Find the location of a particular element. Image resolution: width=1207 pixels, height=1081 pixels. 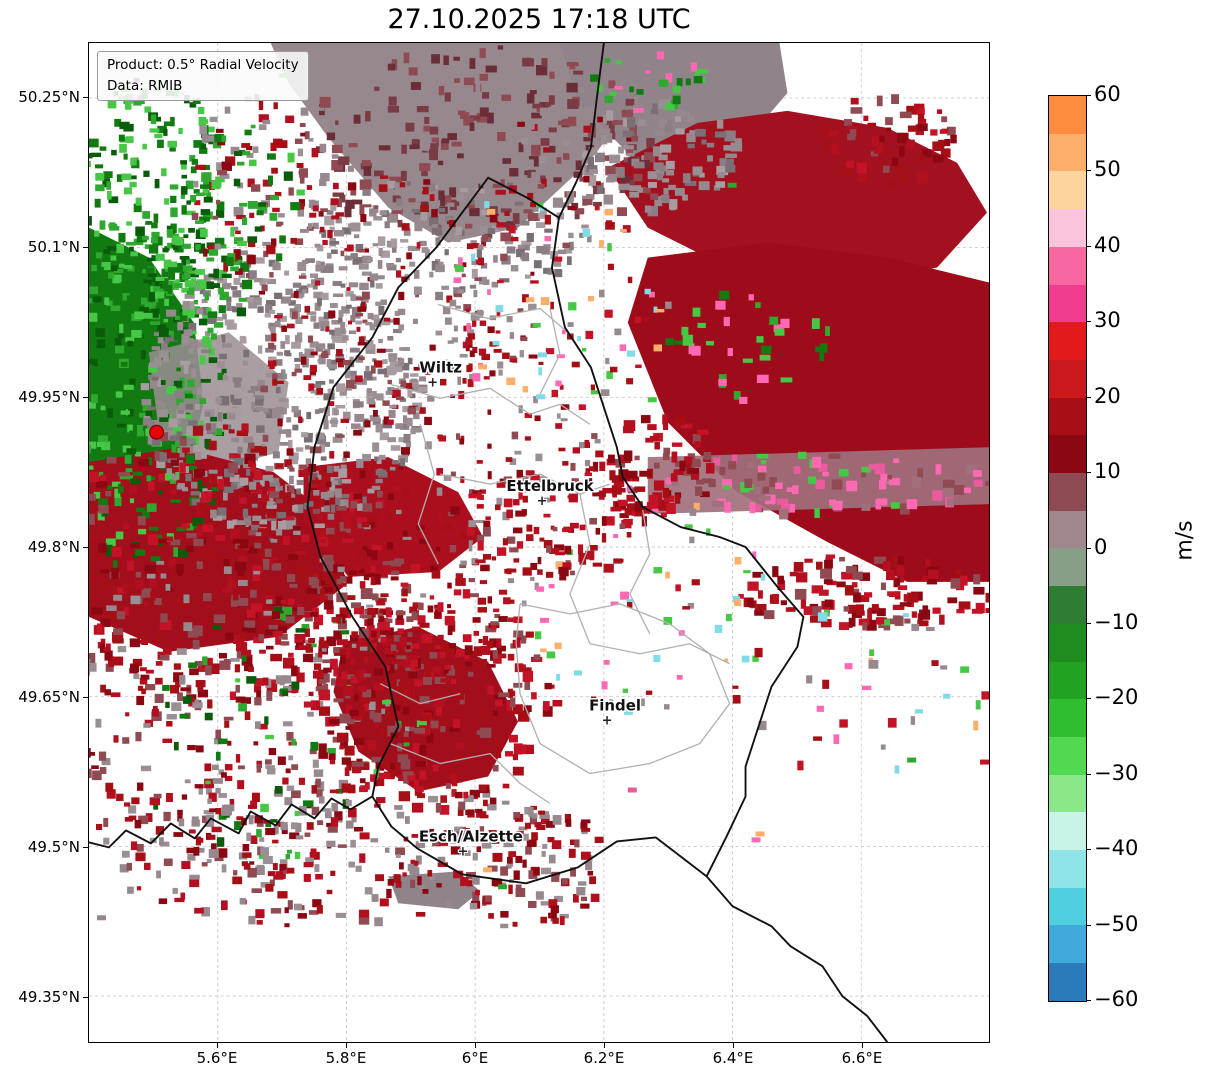

figure-title: 27.10.2025 17:18 UTC is located at coordinates (539, 19).